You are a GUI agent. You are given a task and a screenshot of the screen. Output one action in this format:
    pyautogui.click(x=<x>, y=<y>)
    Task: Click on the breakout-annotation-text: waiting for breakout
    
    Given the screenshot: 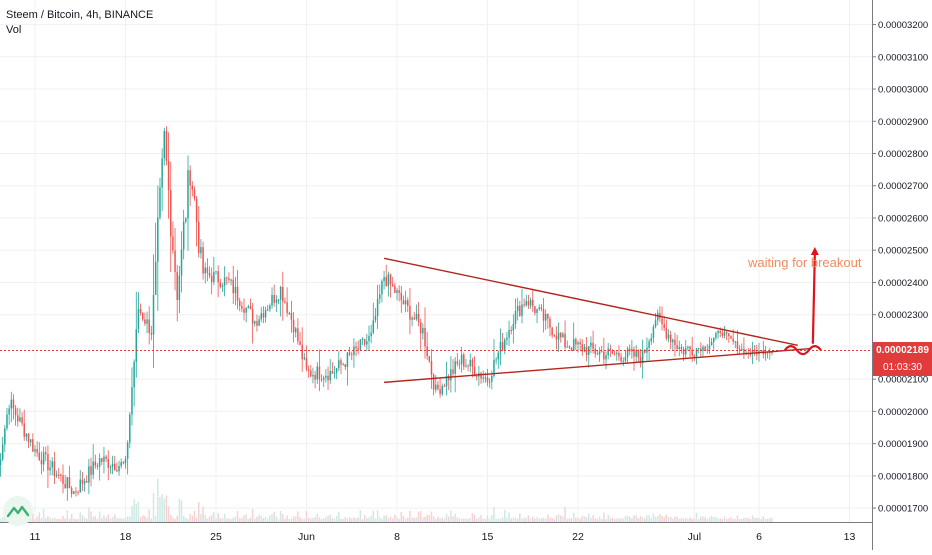 What is the action you would take?
    pyautogui.click(x=805, y=262)
    